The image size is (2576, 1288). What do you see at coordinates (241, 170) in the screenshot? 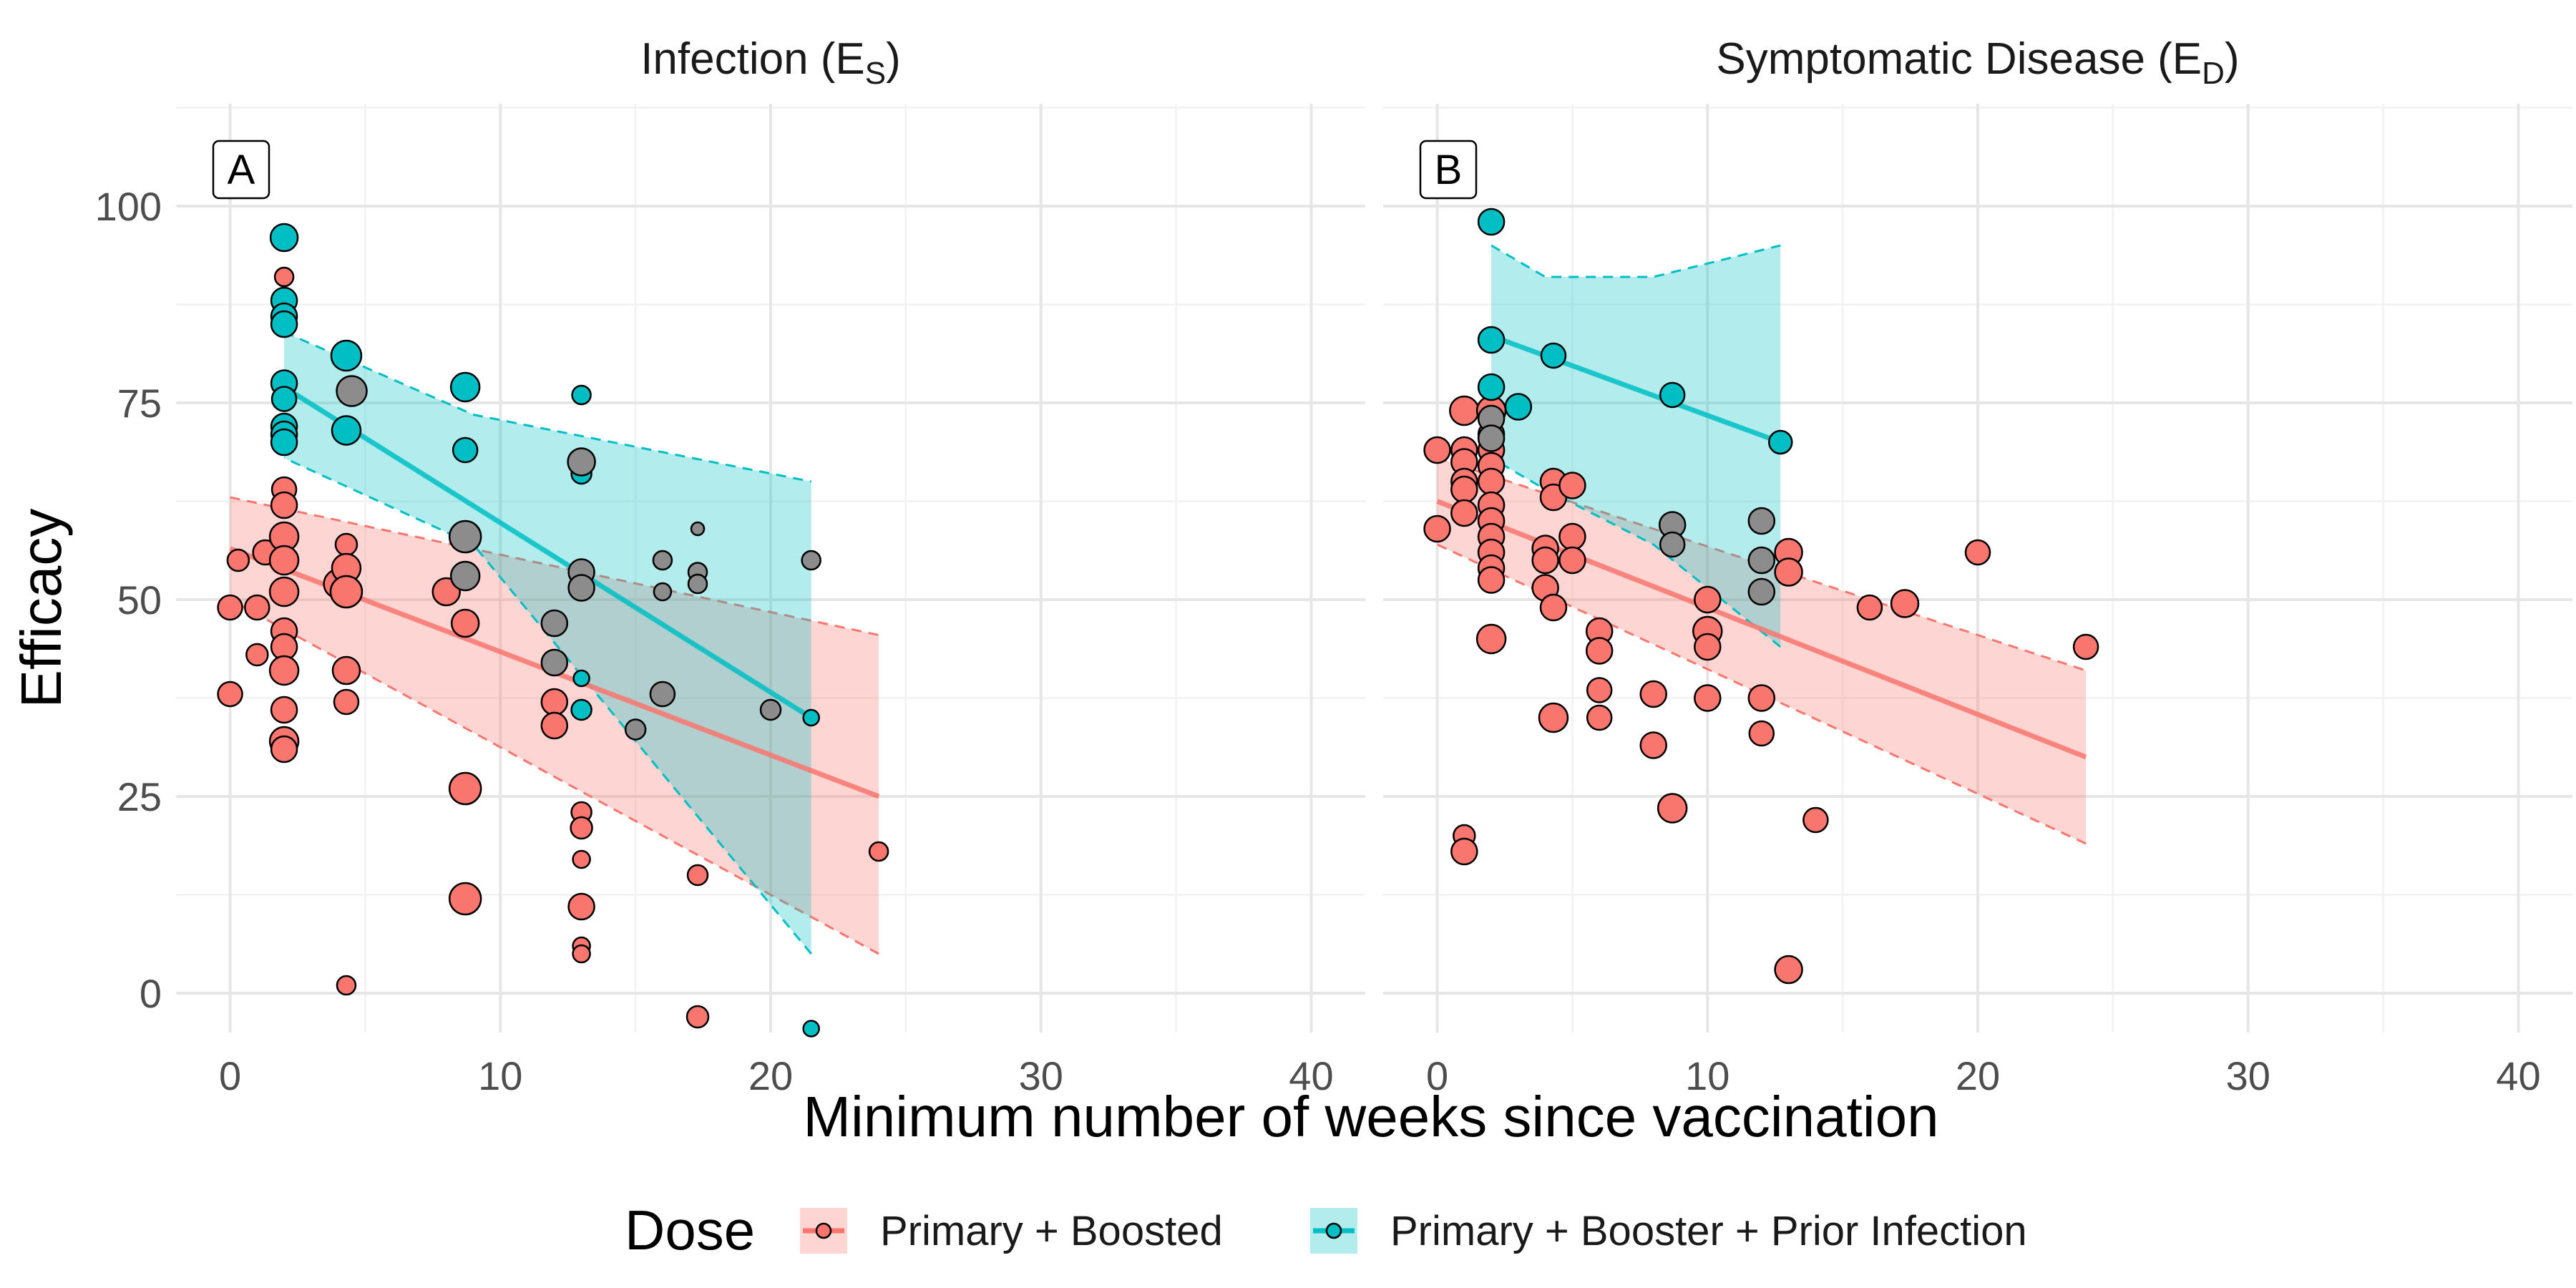
I see `panel-tag-box` at bounding box center [241, 170].